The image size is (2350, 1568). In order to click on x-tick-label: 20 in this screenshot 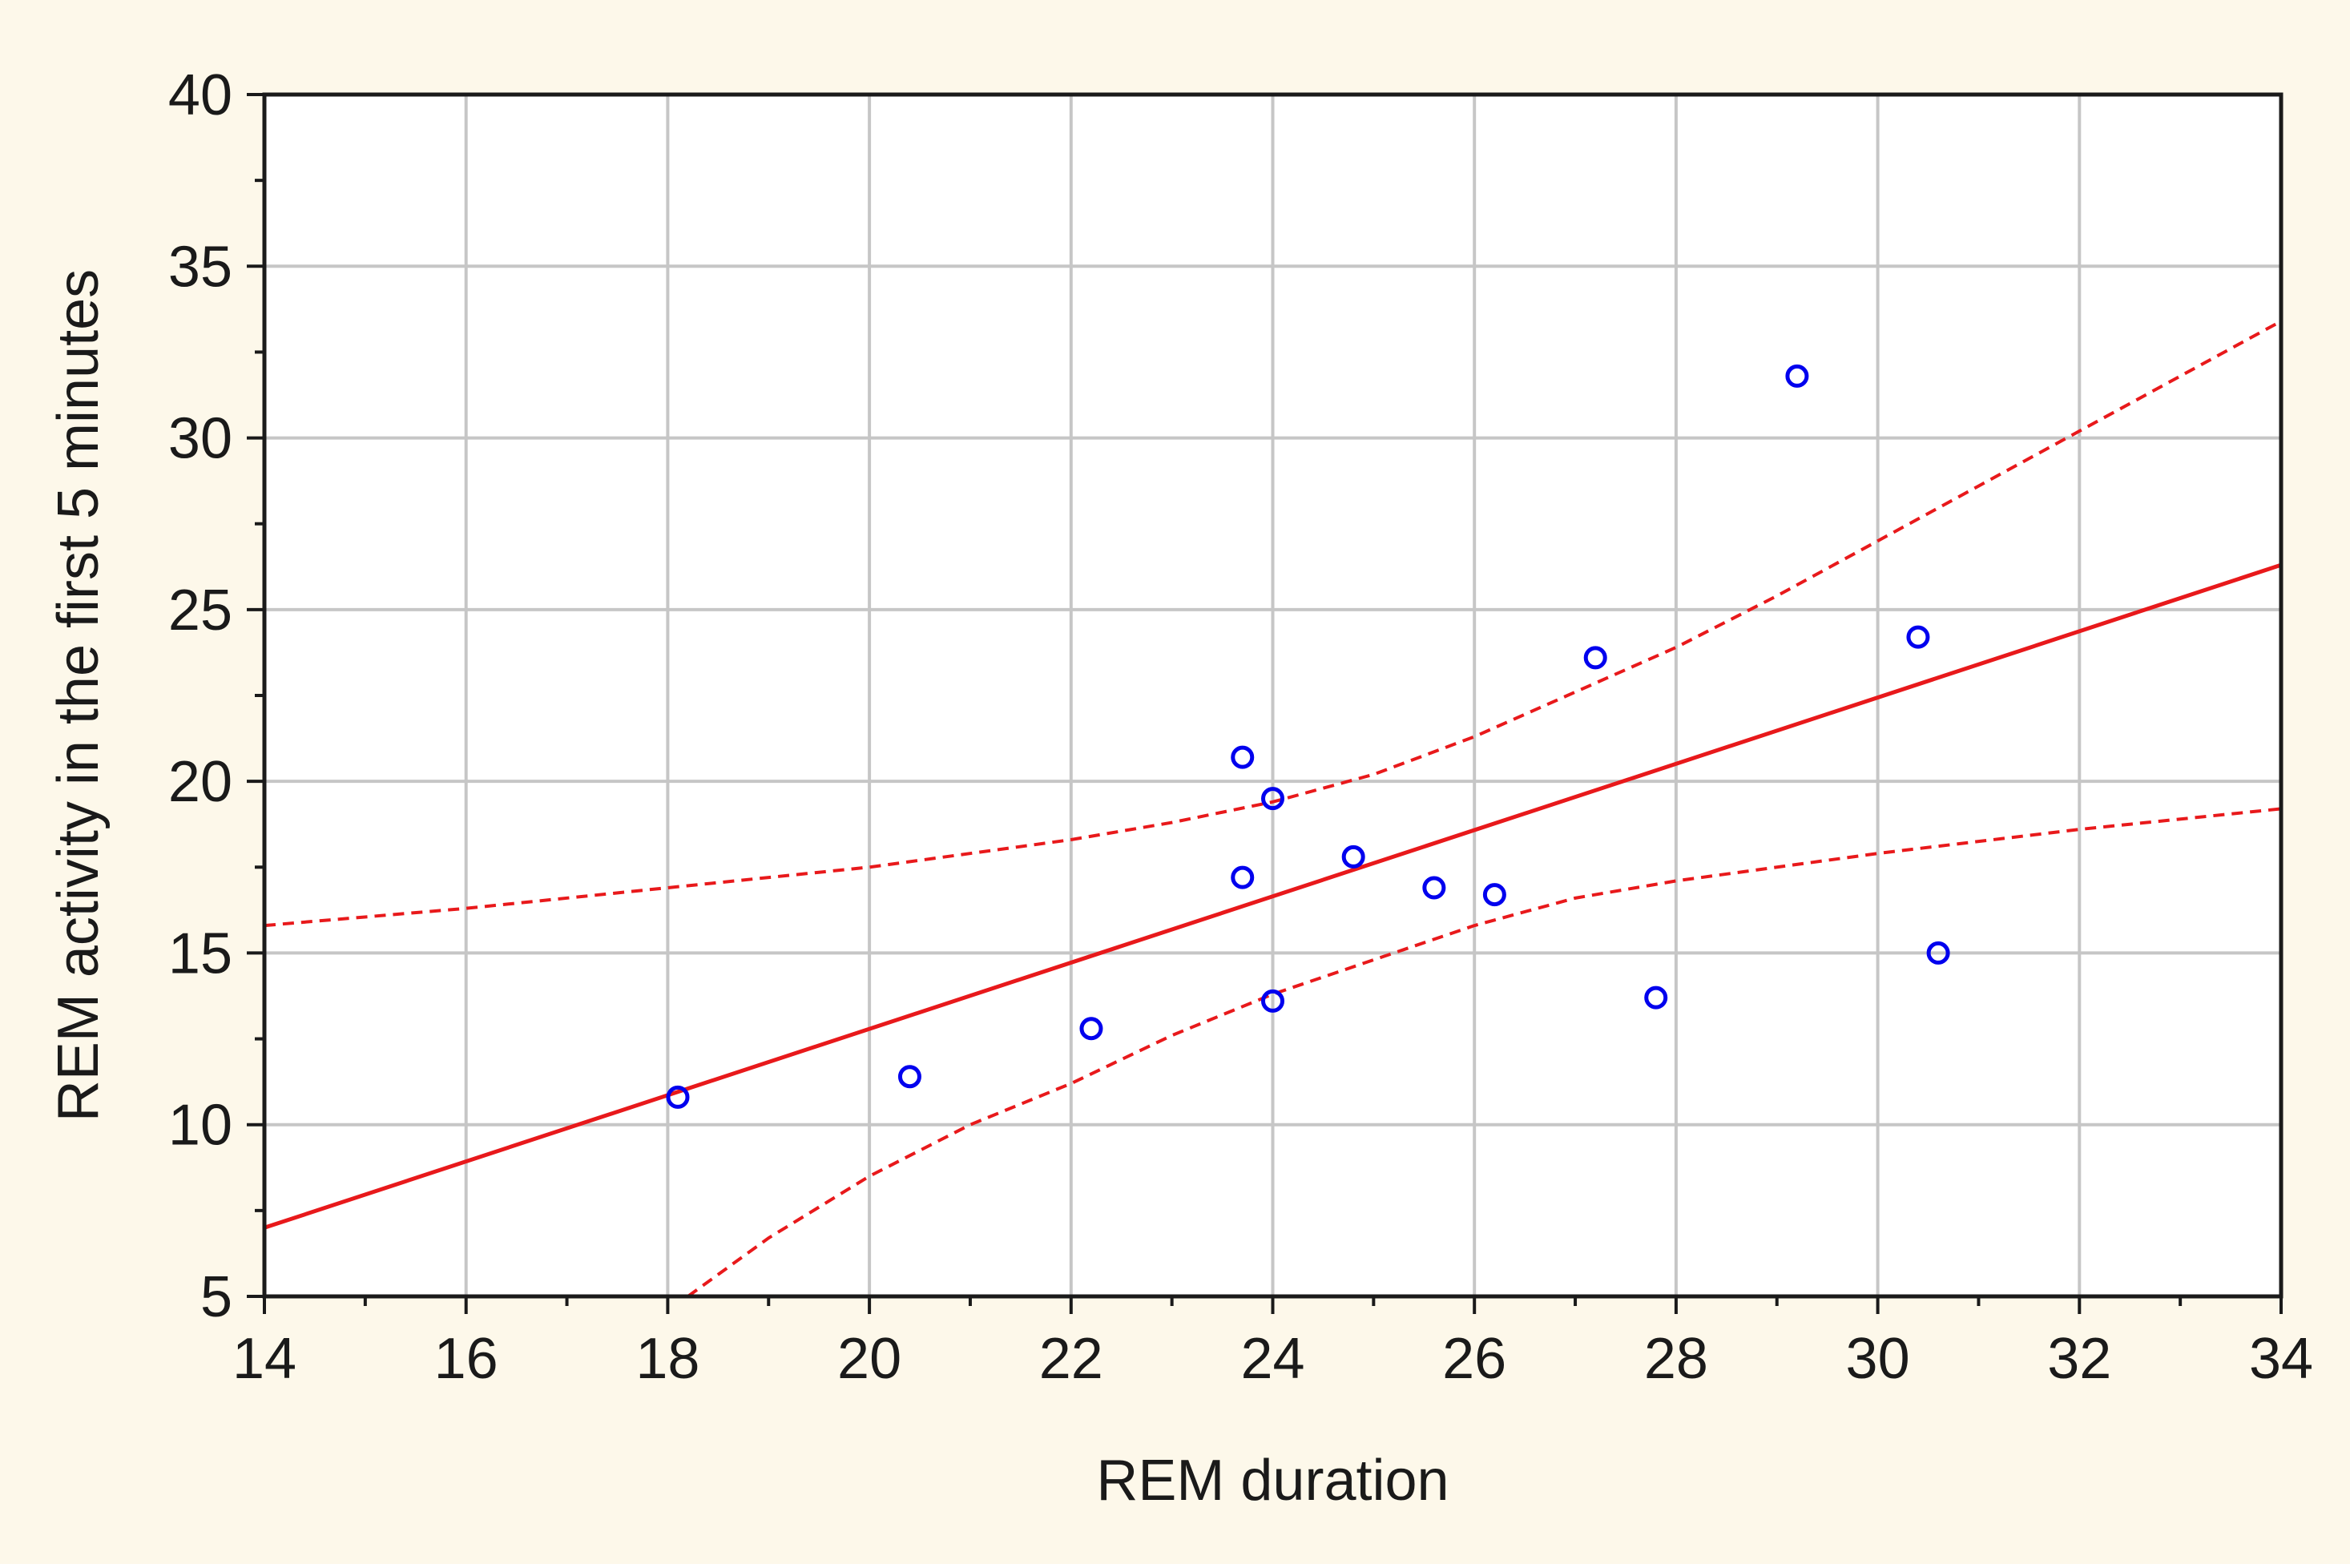, I will do `click(869, 1359)`.